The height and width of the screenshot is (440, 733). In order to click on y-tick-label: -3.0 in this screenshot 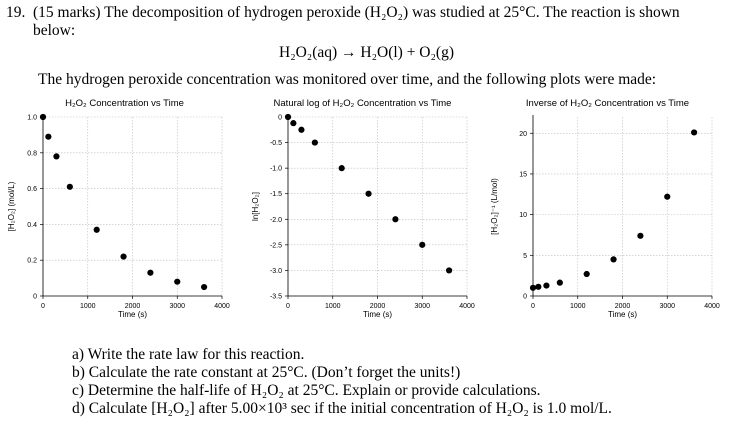, I will do `click(276, 271)`.